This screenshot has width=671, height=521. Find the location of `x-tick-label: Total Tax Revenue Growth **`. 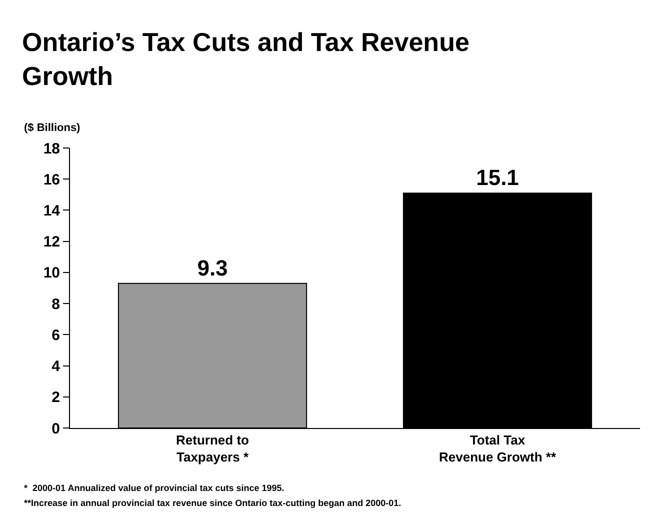

x-tick-label: Total Tax Revenue Growth ** is located at coordinates (497, 448).